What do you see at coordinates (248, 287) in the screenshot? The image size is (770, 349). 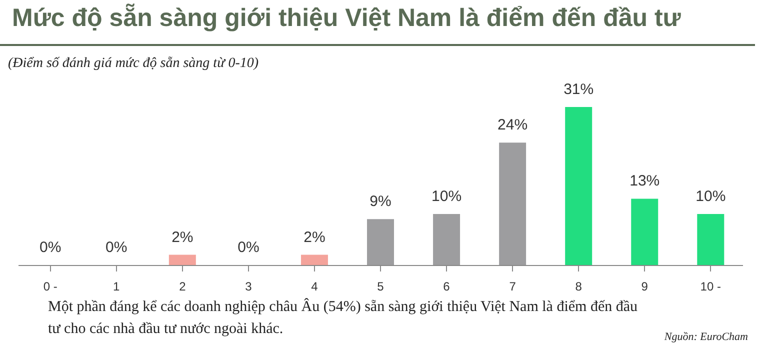 I see `x-tick-label: 3` at bounding box center [248, 287].